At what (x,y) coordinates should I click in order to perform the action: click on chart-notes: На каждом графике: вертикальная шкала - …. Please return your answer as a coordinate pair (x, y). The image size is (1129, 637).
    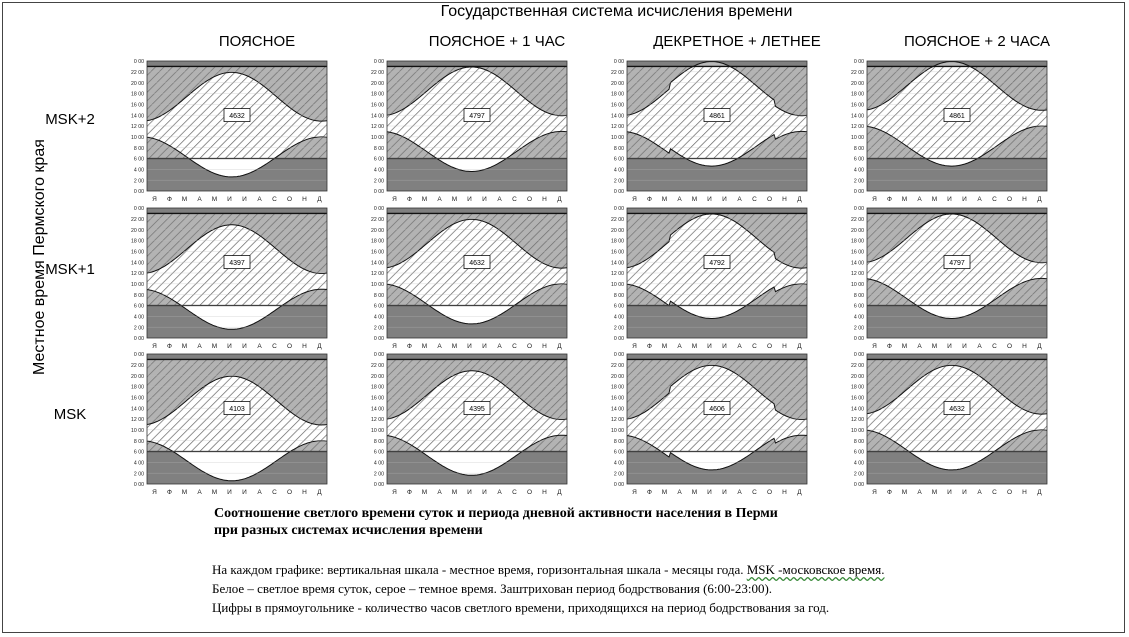
    Looking at the image, I should click on (548, 588).